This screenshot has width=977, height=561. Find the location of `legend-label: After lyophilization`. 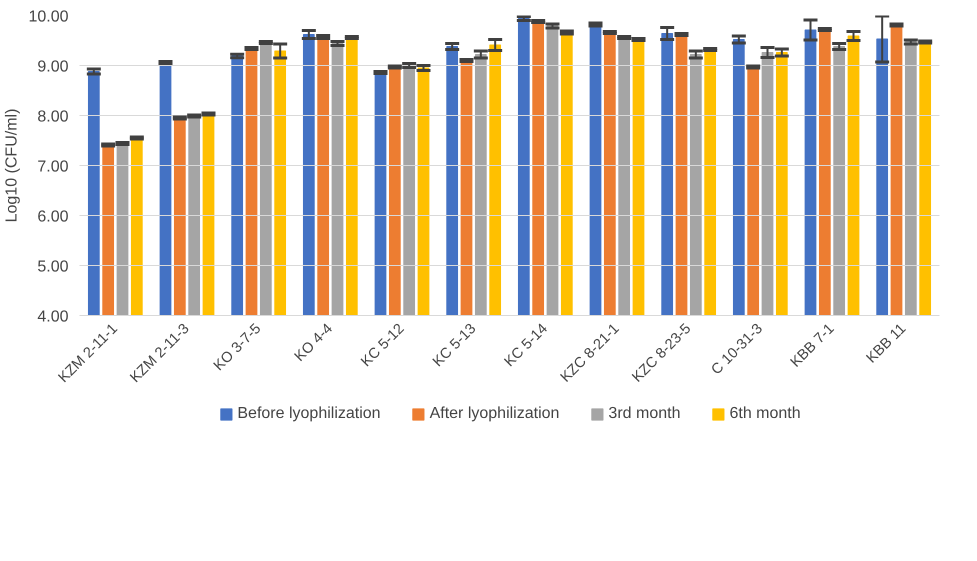

legend-label: After lyophilization is located at coordinates (495, 414).